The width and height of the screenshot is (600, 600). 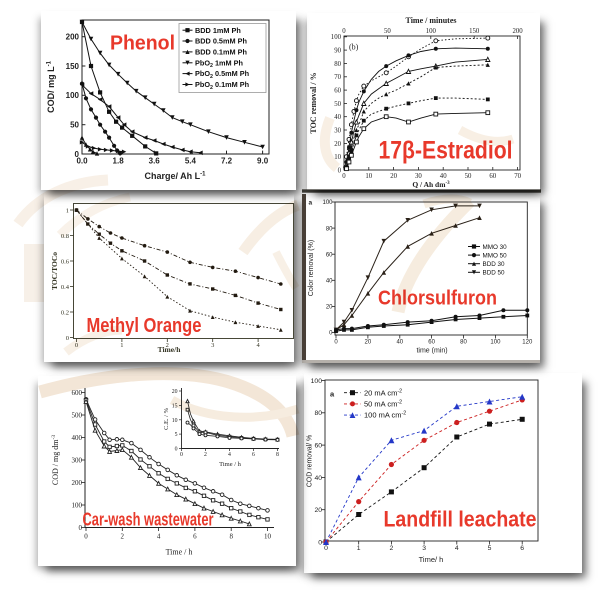 I want to click on svg-text: 0.8, so click(x=65, y=236).